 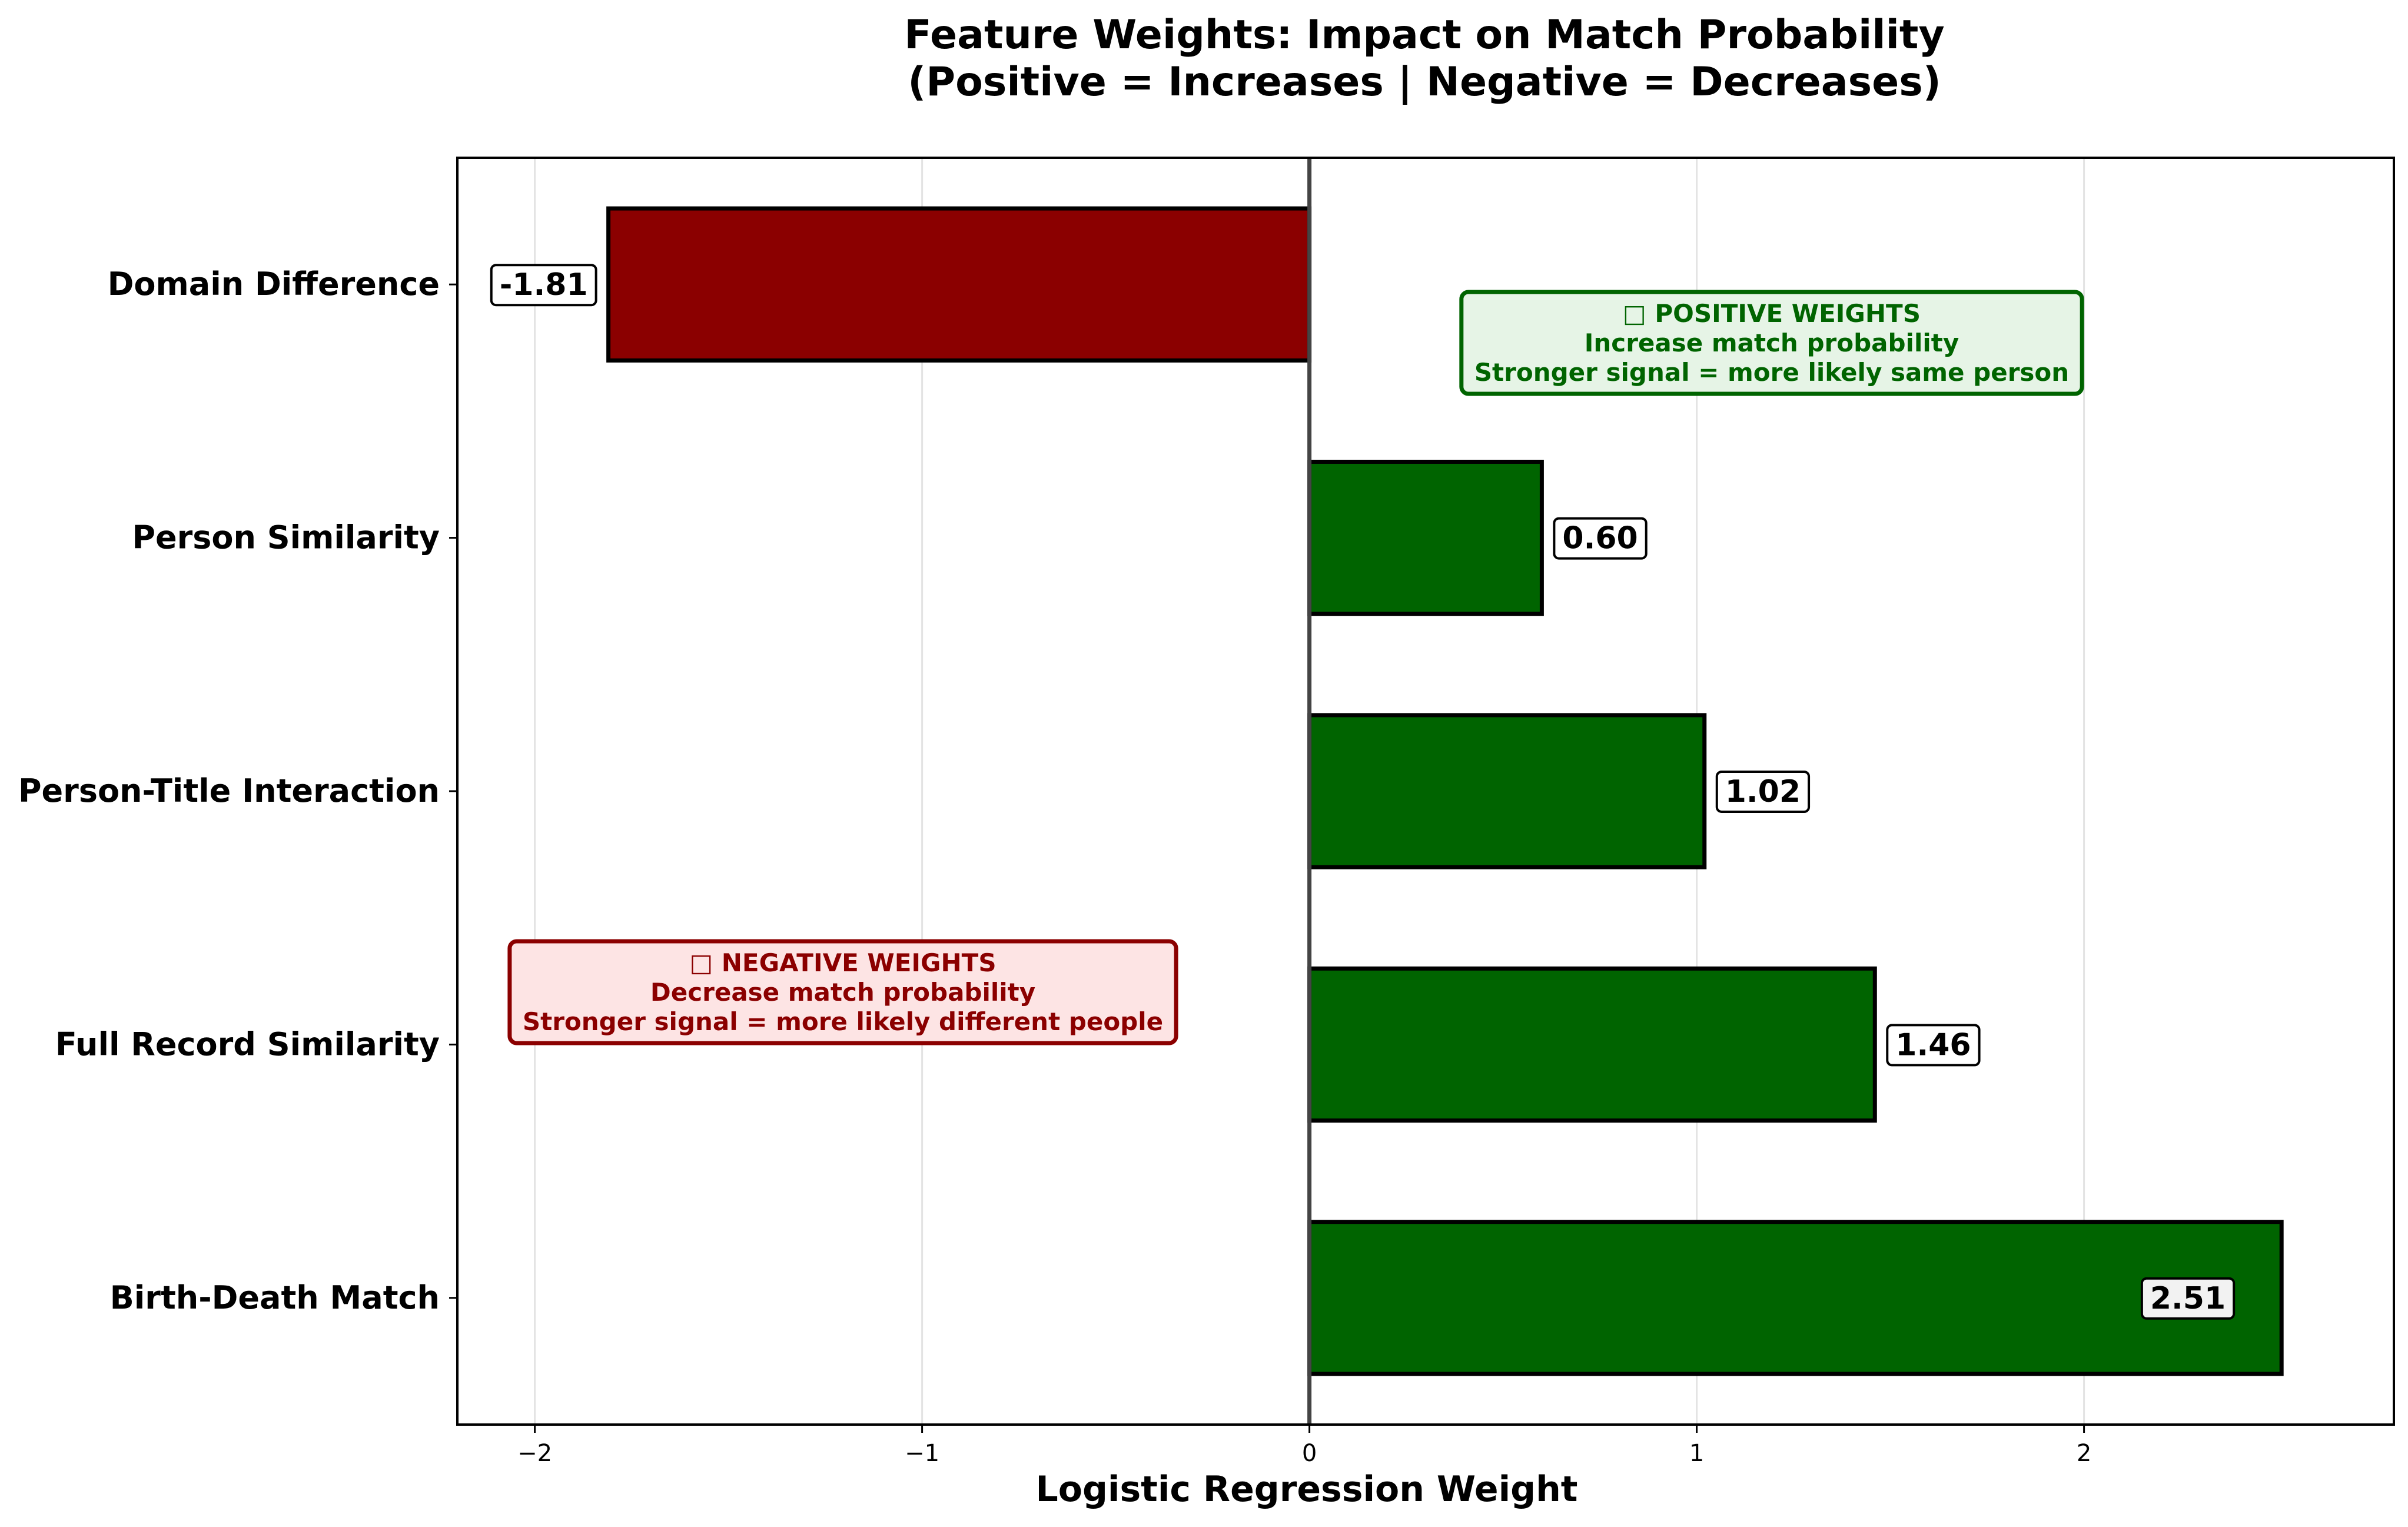 I want to click on positive-weights-annotation-line: □ POSITIVE WEIGHTS, so click(x=1772, y=313).